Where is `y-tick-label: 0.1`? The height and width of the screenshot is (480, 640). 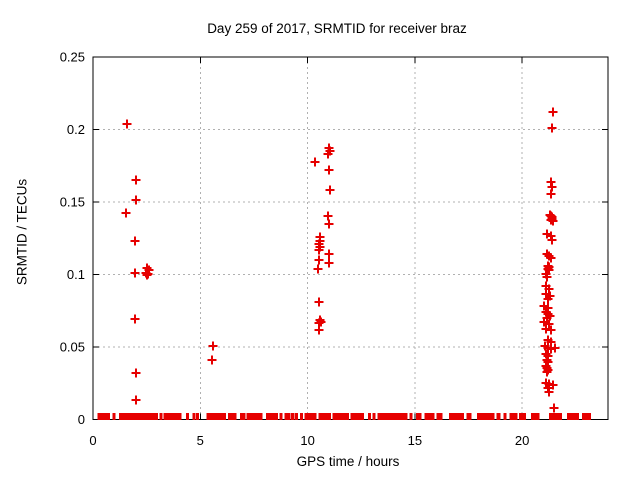 y-tick-label: 0.1 is located at coordinates (76, 274).